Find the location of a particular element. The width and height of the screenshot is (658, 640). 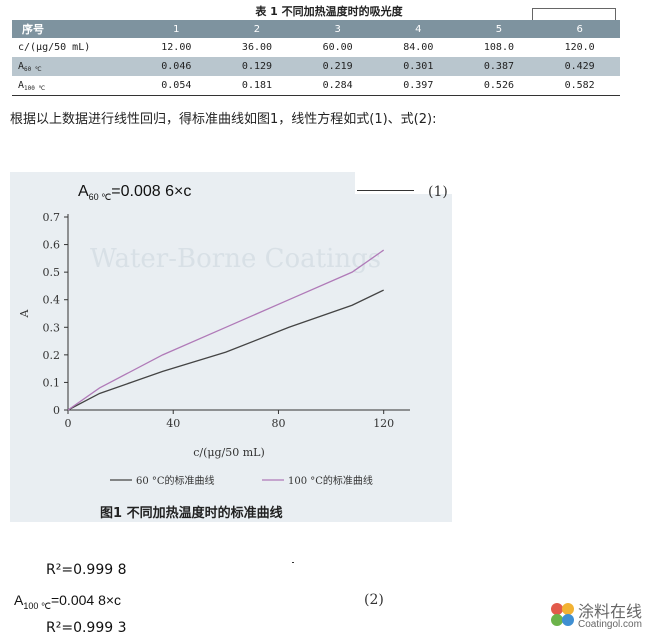

series-line-100c is located at coordinates (226, 330).